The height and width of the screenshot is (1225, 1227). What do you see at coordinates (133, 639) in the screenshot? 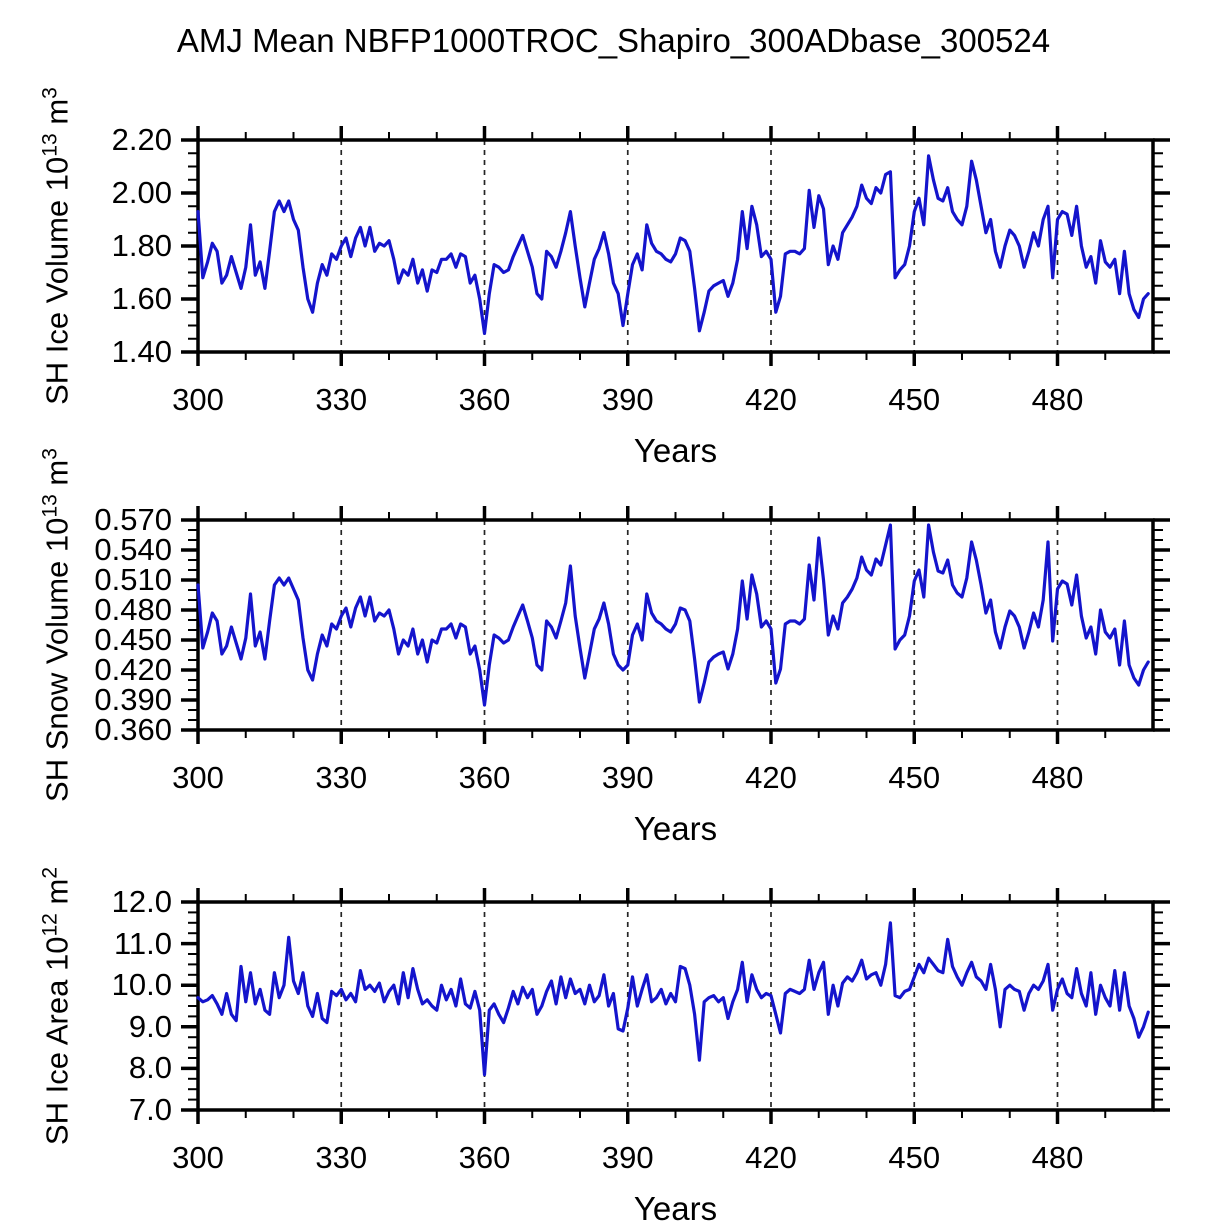
I see `y-tick-label: 0.450` at bounding box center [133, 639].